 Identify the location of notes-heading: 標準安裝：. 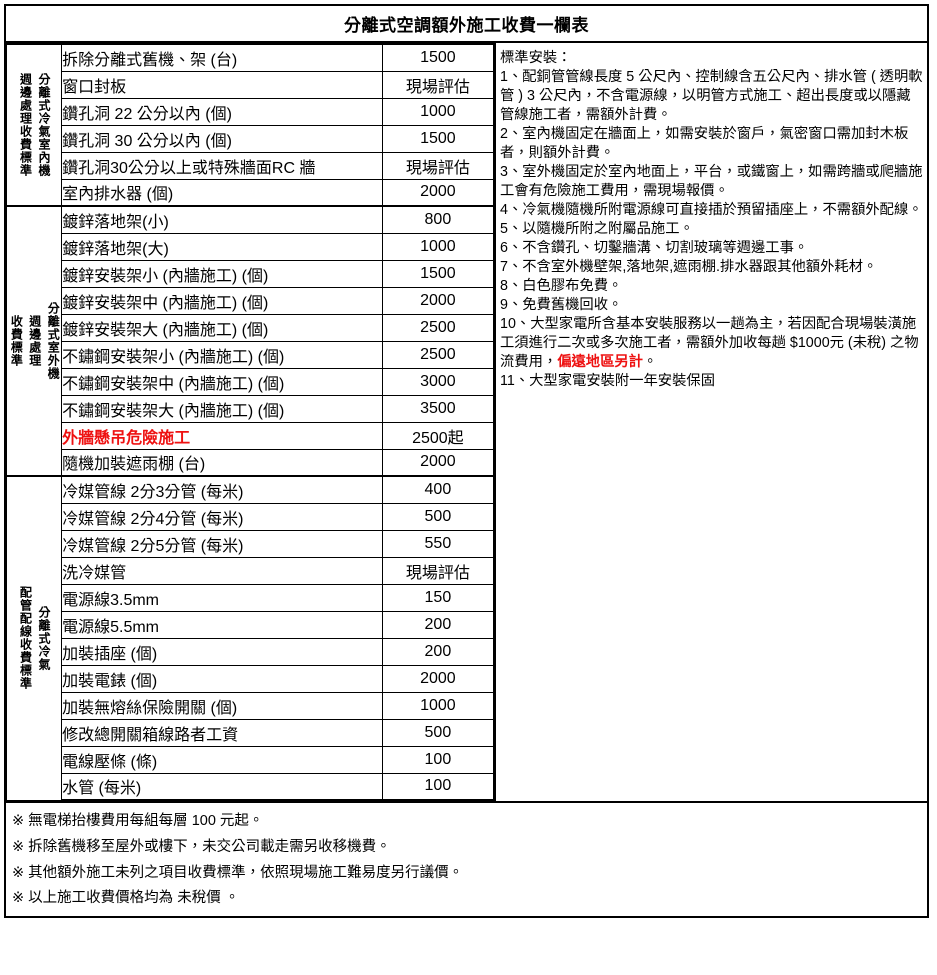
(536, 58).